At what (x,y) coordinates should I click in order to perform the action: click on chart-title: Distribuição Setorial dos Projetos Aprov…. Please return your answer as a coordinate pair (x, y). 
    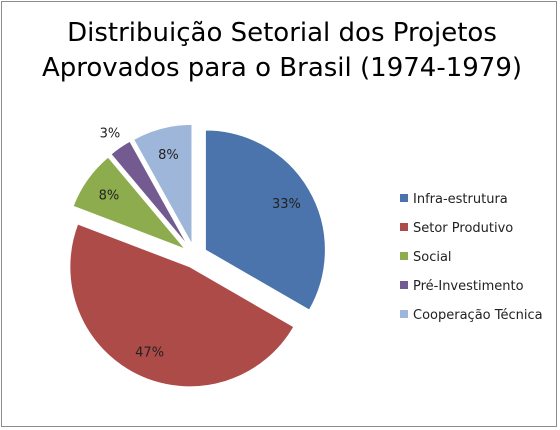
    Looking at the image, I should click on (282, 51).